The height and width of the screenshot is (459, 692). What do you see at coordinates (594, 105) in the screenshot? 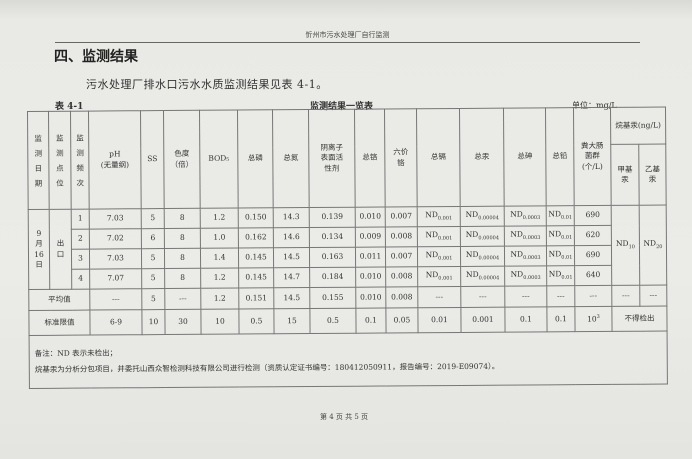
I see `unit-label: 单位：mg/L` at bounding box center [594, 105].